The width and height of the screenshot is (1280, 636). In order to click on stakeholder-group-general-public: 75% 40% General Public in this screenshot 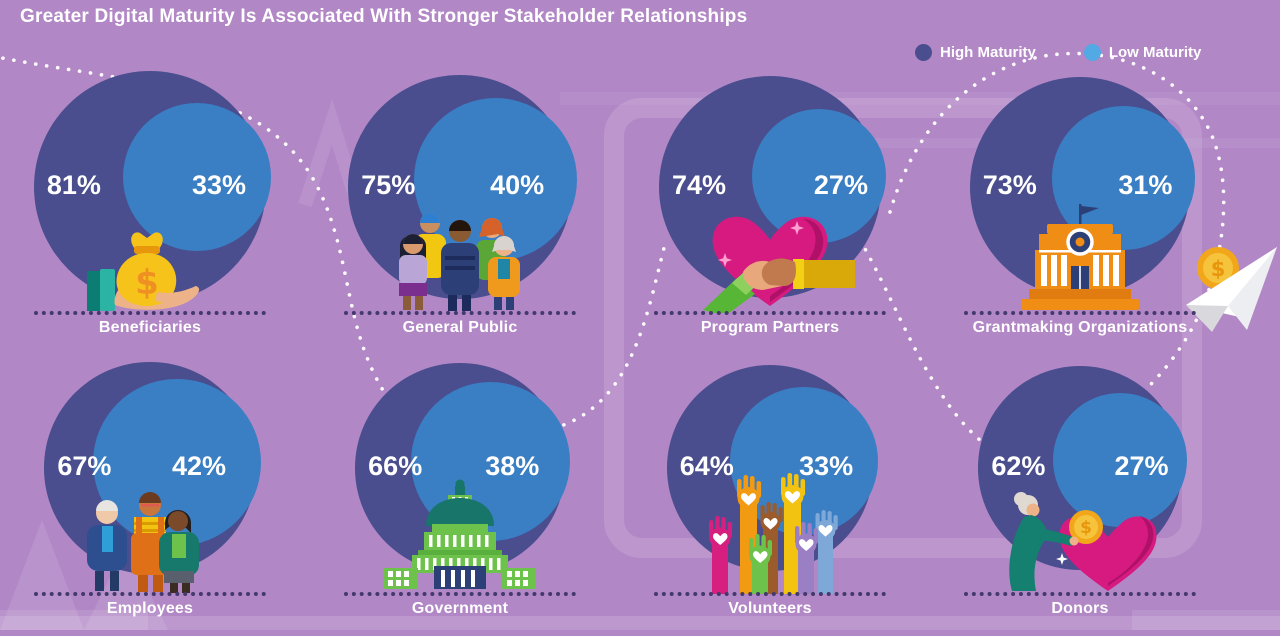, I will do `click(460, 210)`.